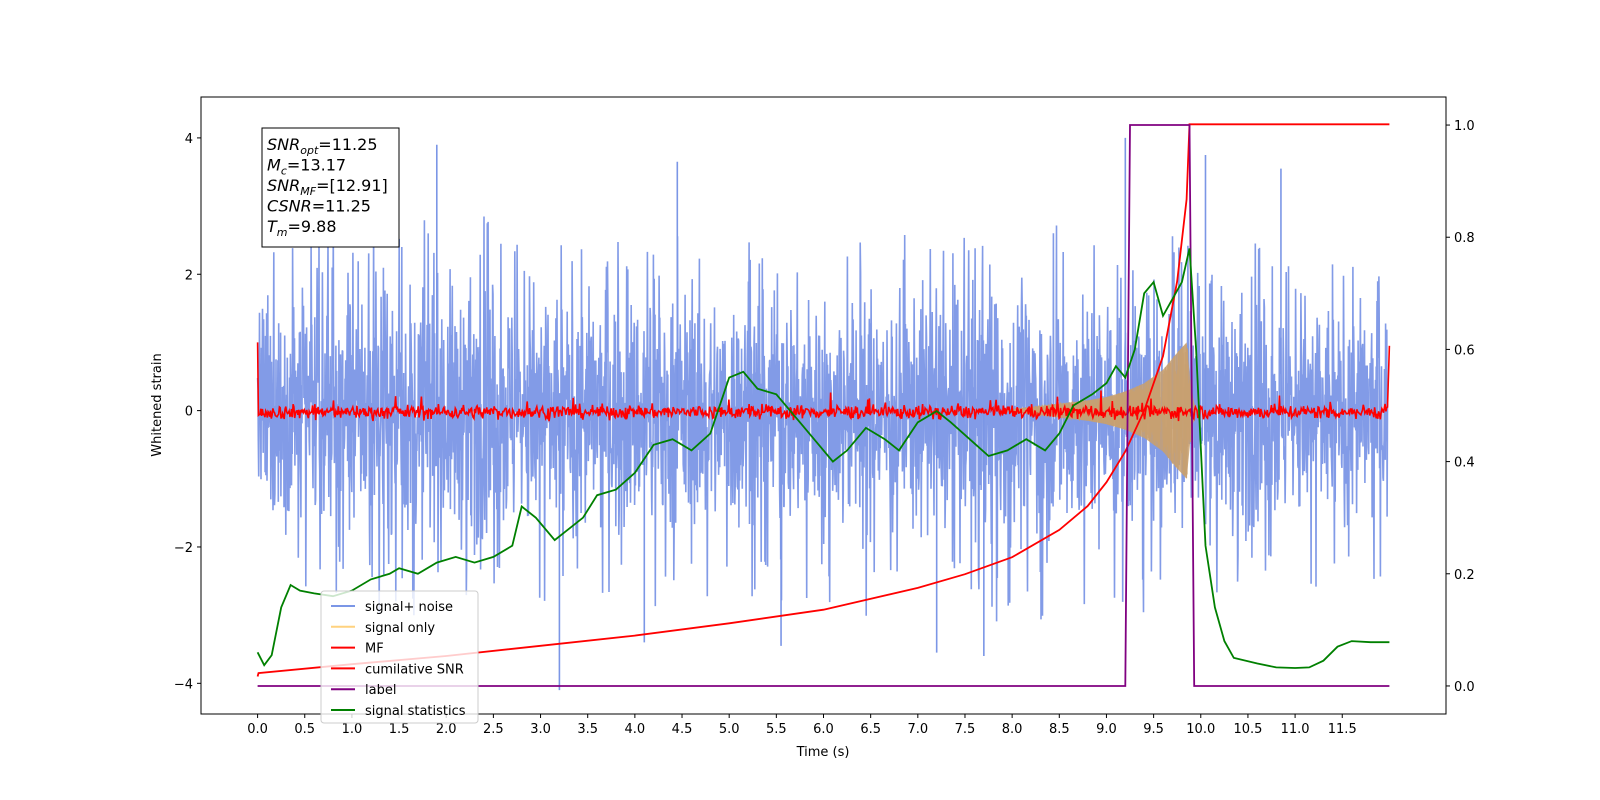  Describe the element at coordinates (1464, 350) in the screenshot. I see `y-right-tick-label: 0.6` at that location.